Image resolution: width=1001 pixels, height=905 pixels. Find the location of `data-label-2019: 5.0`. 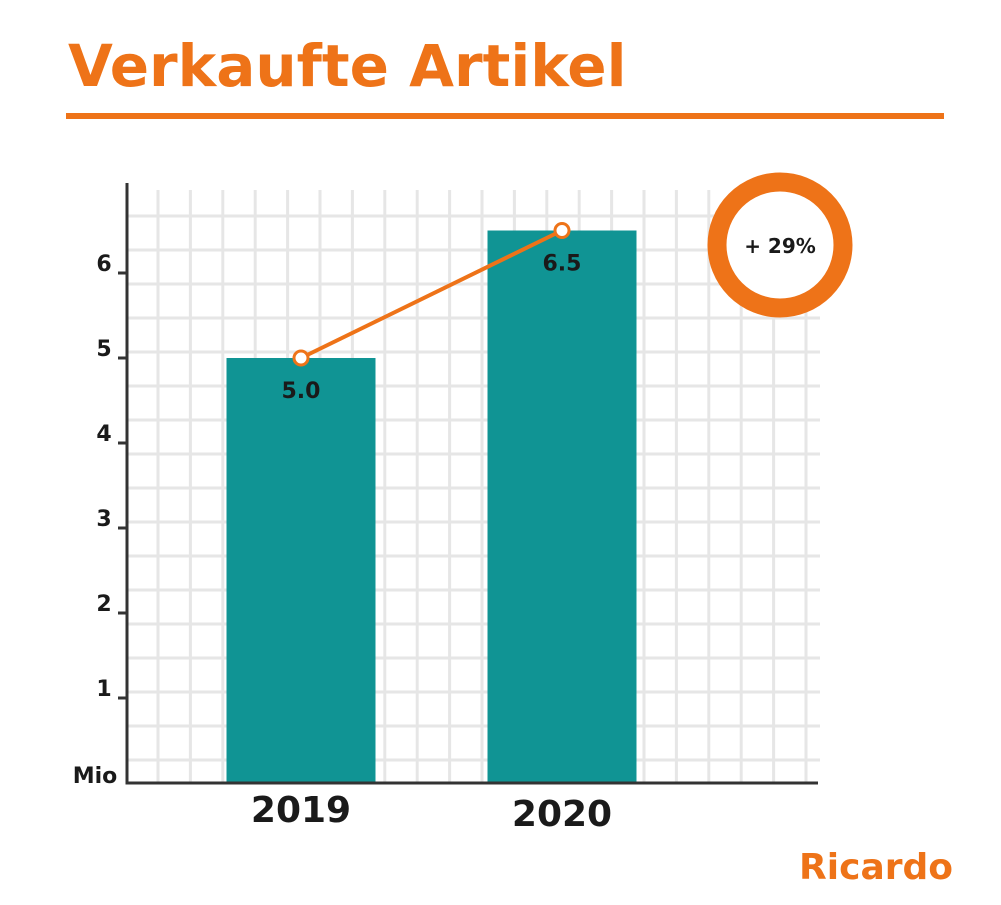

data-label-2019: 5.0 is located at coordinates (301, 391).